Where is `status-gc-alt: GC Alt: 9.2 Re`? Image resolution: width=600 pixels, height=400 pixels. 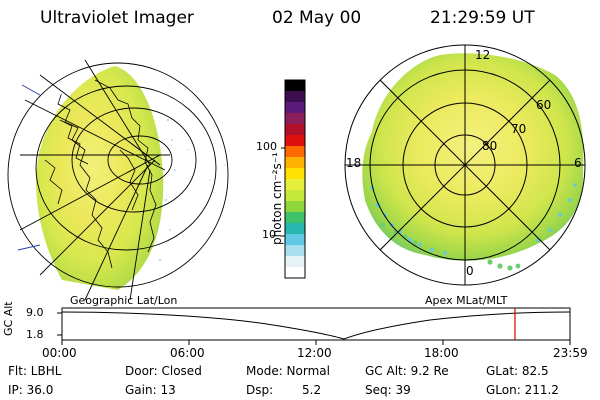
status-gc-alt: GC Alt: 9.2 Re is located at coordinates (407, 371).